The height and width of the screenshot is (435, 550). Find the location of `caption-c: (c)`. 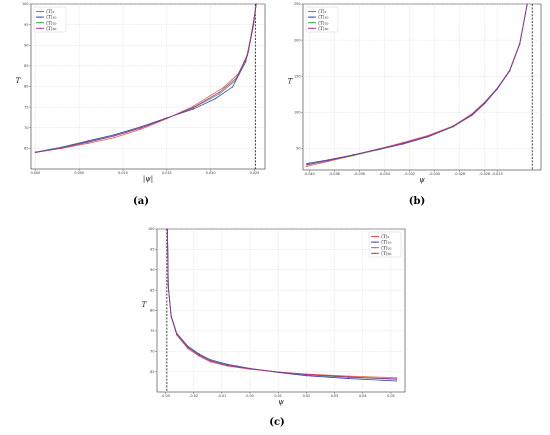

caption-c: (c) is located at coordinates (277, 422).